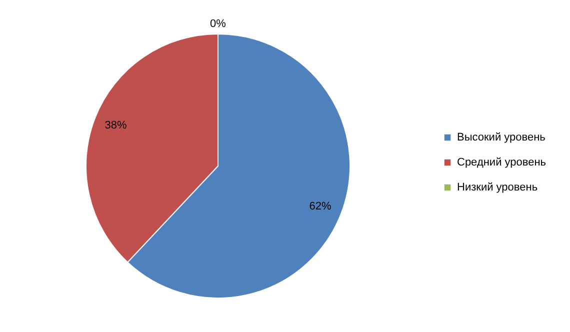  I want to click on data-label: 38%, so click(115, 126).